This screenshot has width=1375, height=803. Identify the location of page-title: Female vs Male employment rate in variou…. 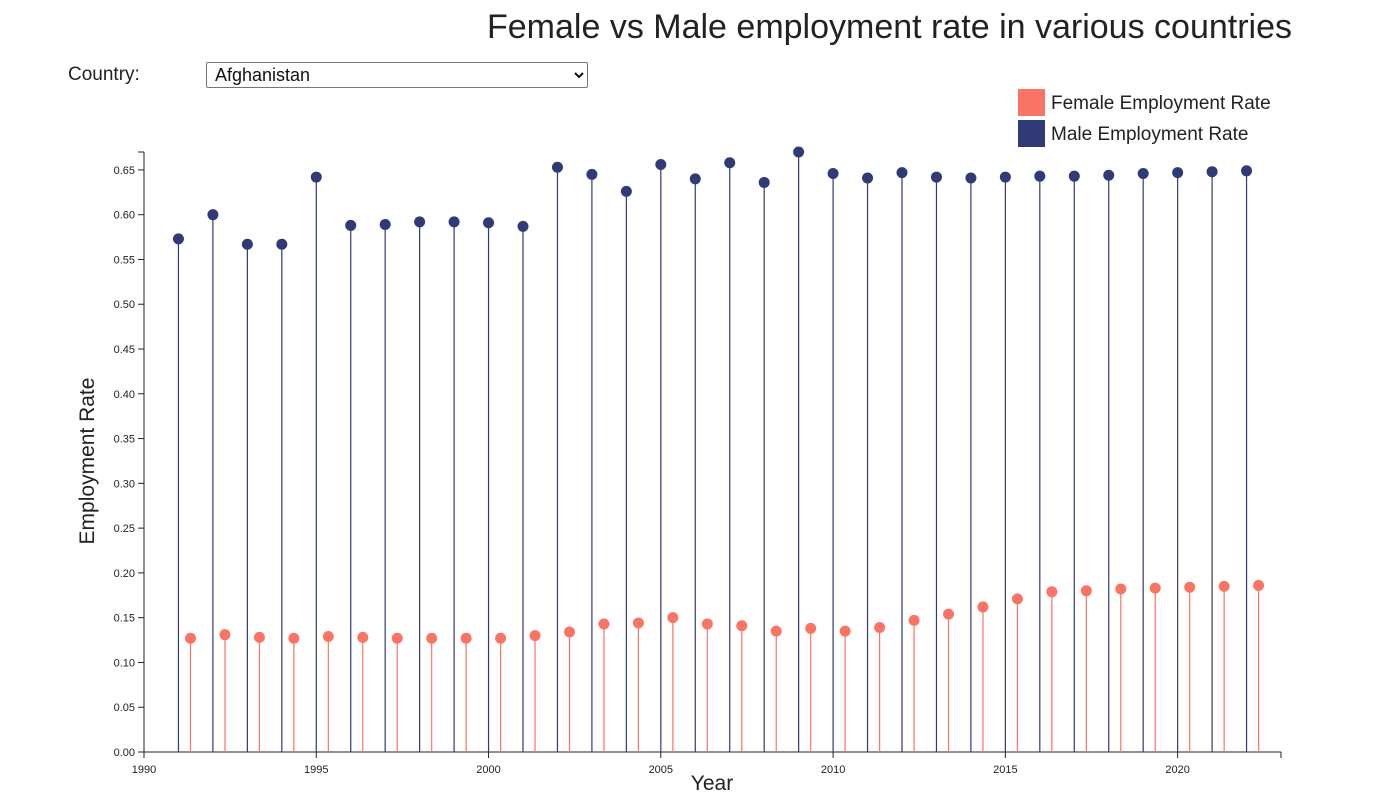
(889, 27).